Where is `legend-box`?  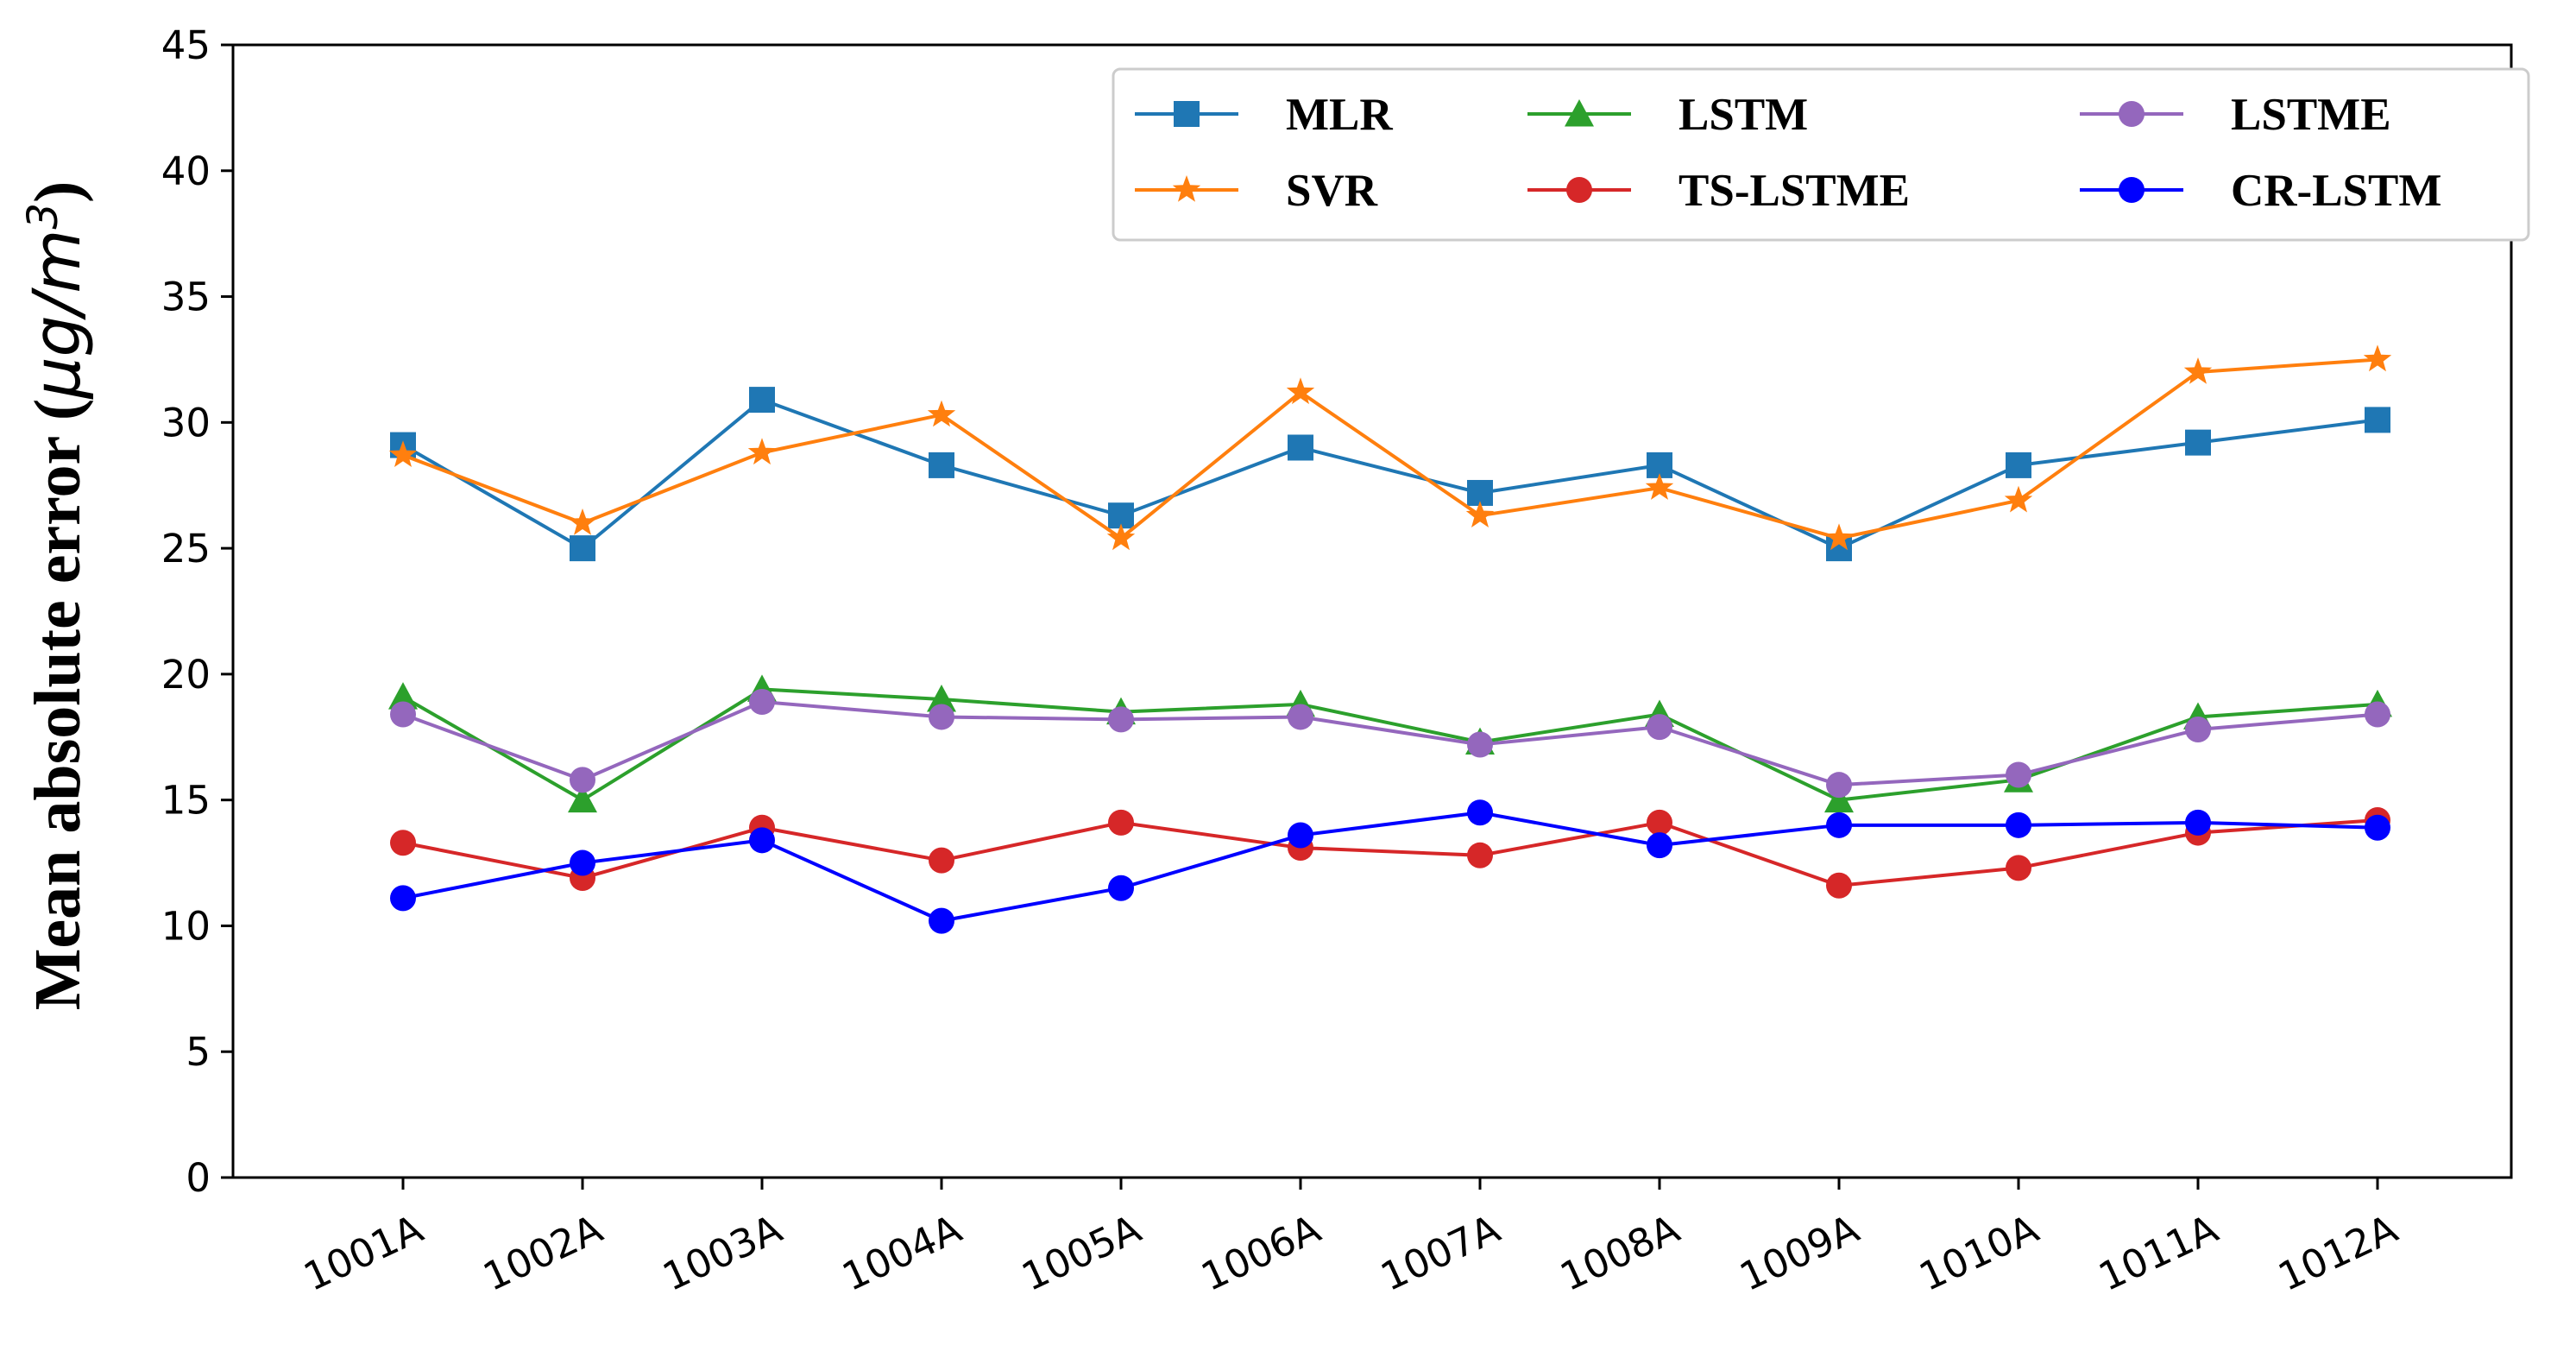
legend-box is located at coordinates (1821, 154).